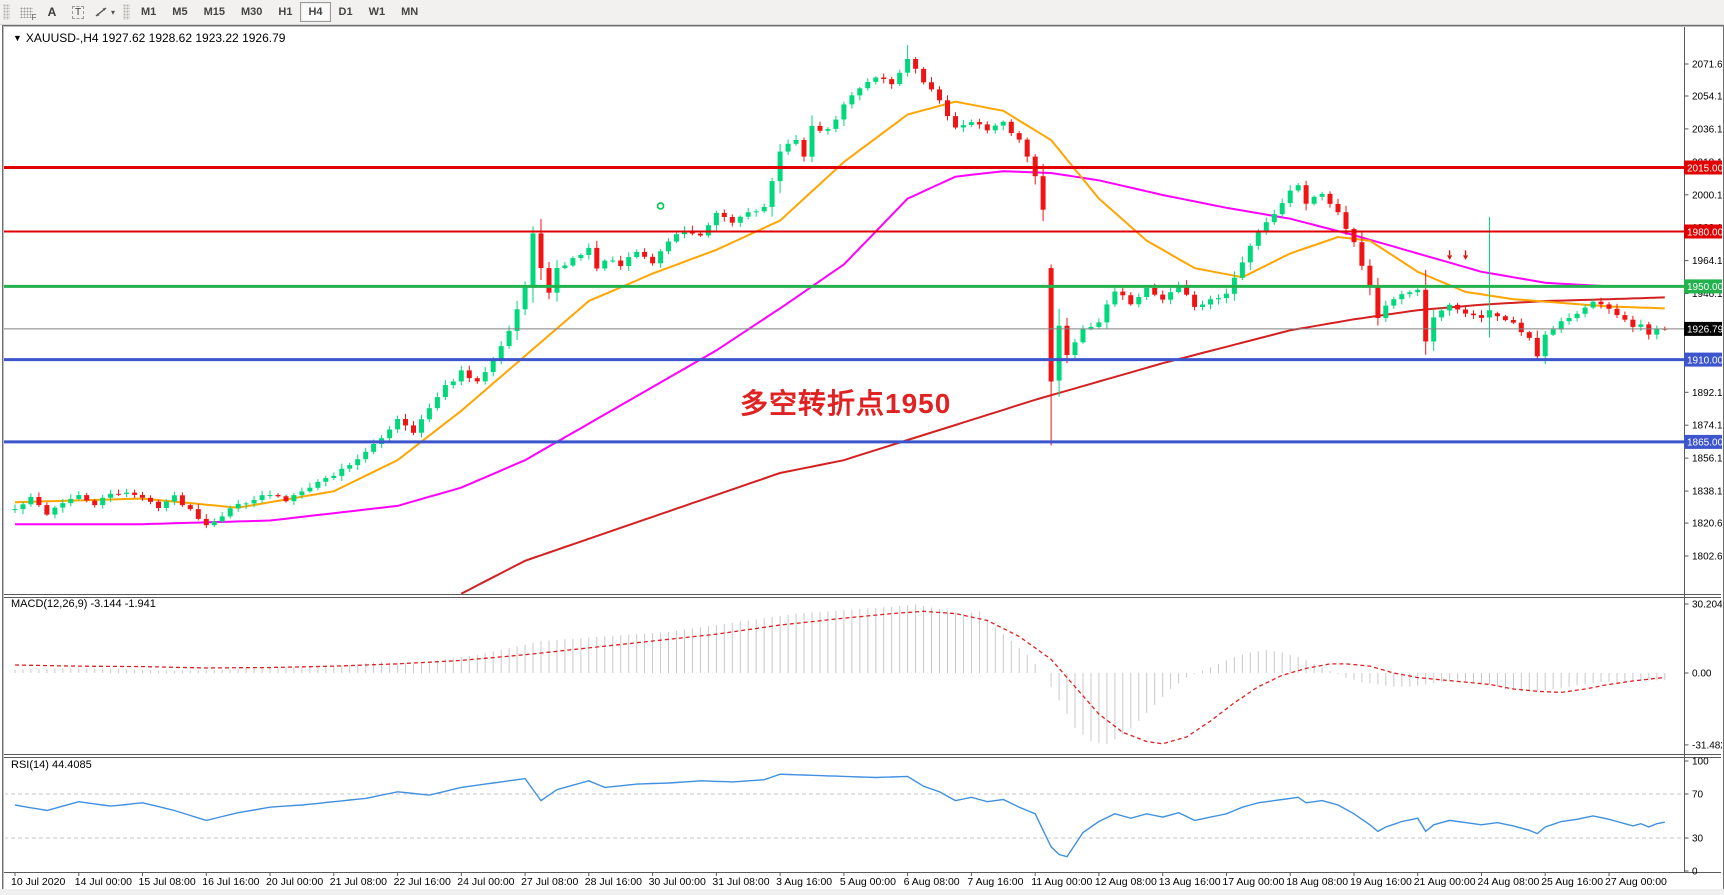  Describe the element at coordinates (1707, 426) in the screenshot. I see `svg-text: 1874.10` at that location.